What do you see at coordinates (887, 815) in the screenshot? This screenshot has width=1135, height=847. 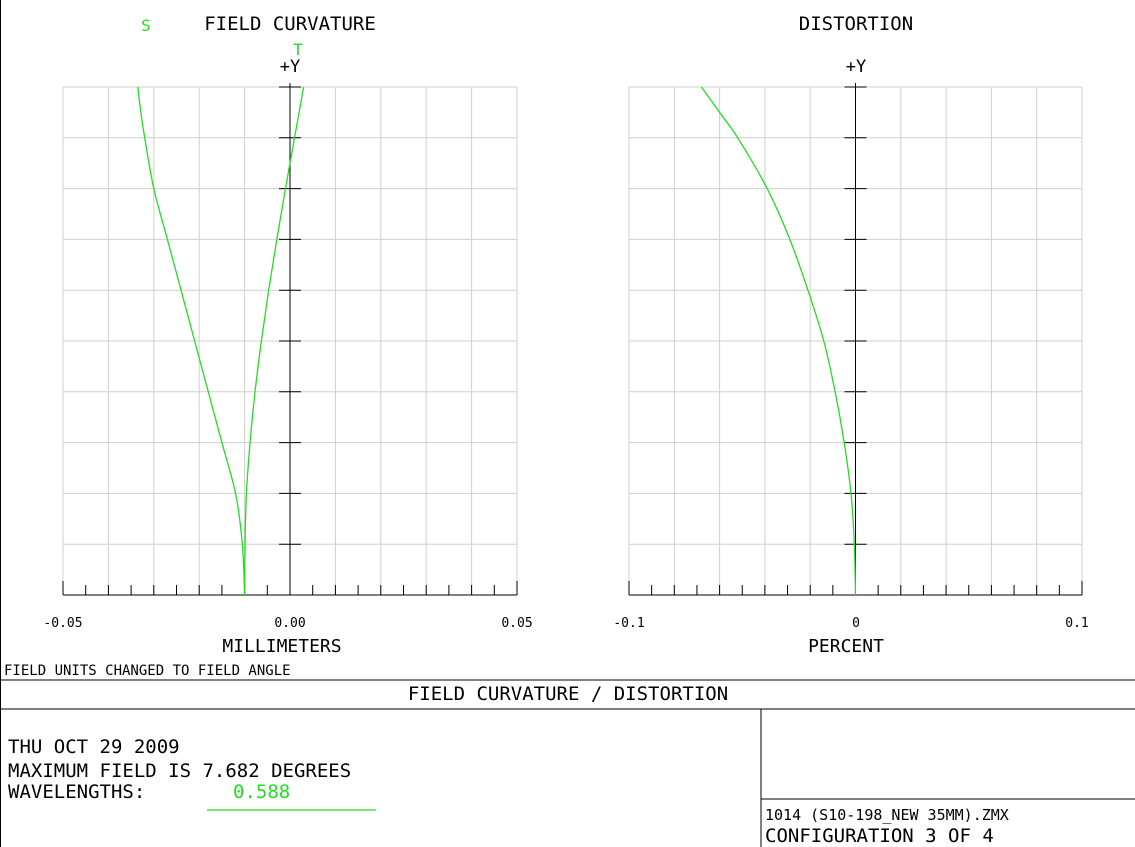 I see `file-name: 1014 (S10-198_NEW 35MM).ZMX` at bounding box center [887, 815].